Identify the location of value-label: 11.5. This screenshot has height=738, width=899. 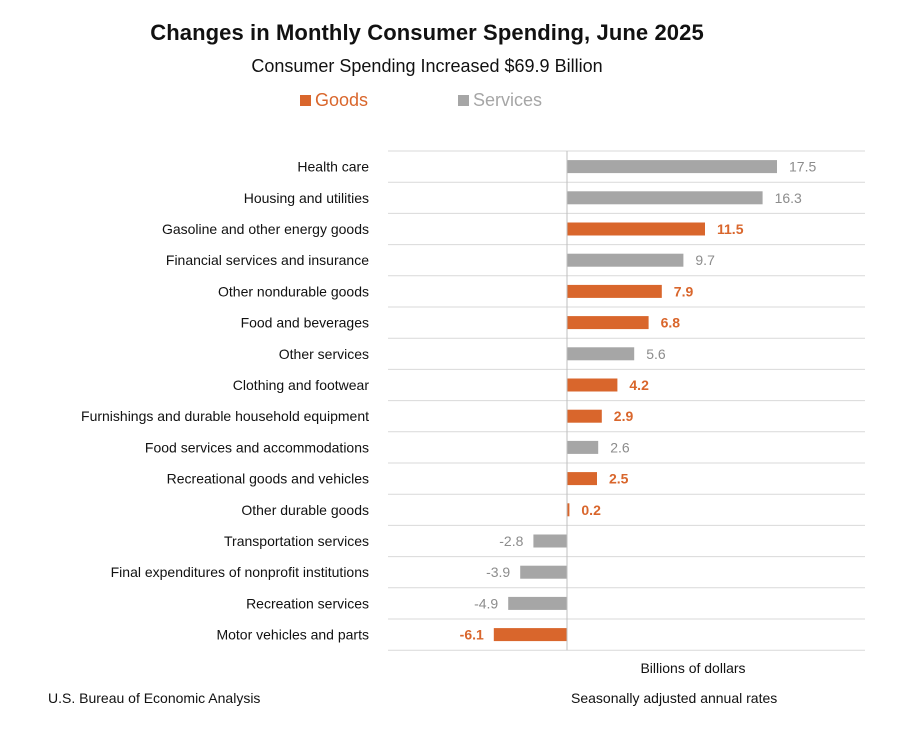
(730, 229).